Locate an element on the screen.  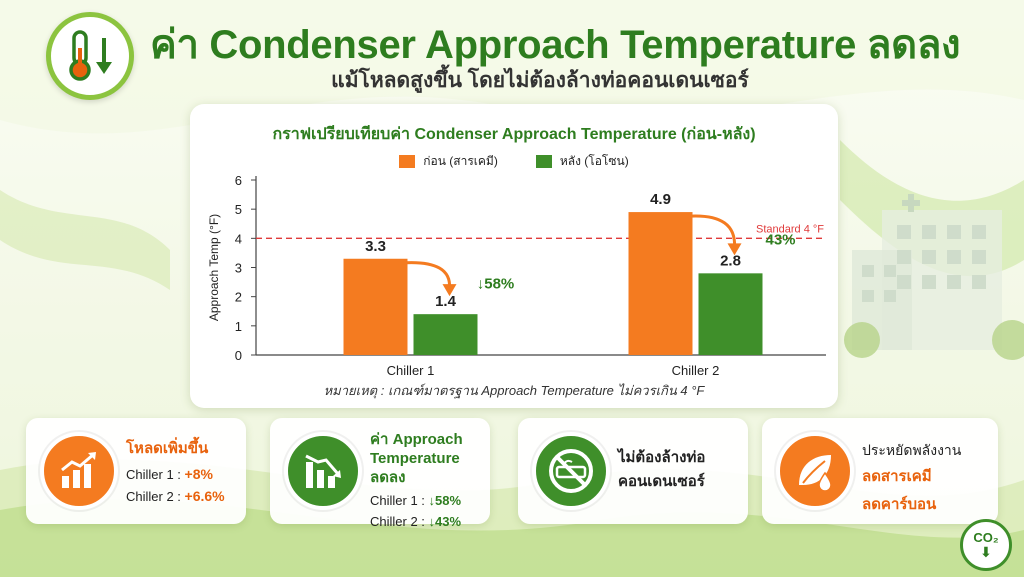
co2-down-icon: CO₂ ⬇ is located at coordinates (986, 545).